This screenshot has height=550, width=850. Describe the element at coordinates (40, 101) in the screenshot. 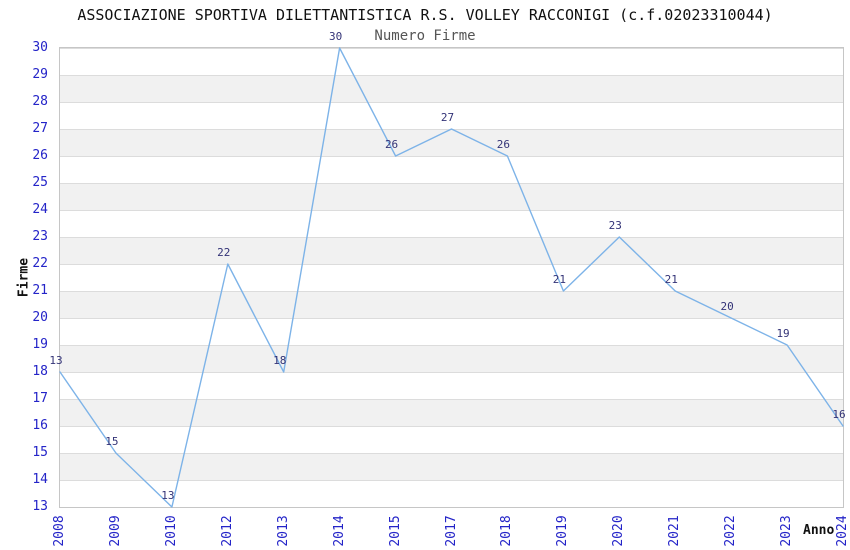

I see `y-tick-label: 28` at that location.